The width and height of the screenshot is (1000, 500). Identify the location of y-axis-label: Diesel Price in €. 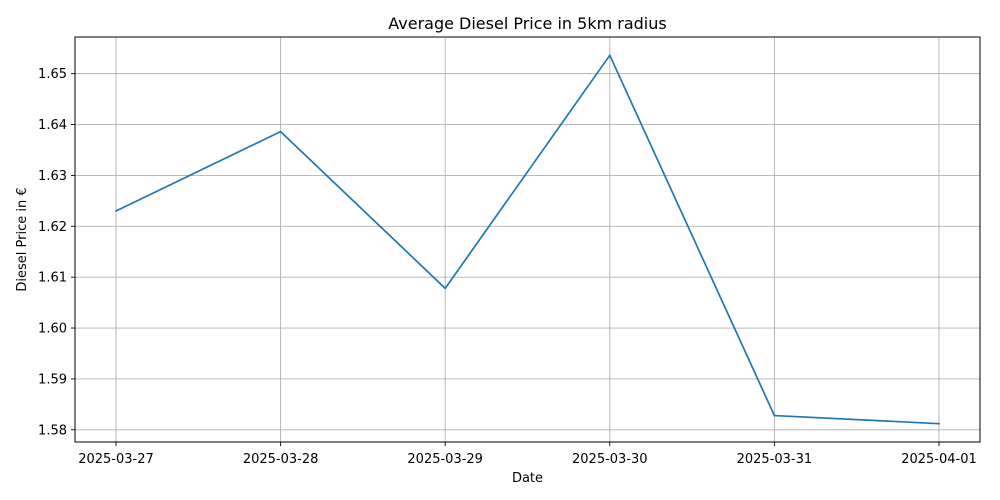
(22, 239).